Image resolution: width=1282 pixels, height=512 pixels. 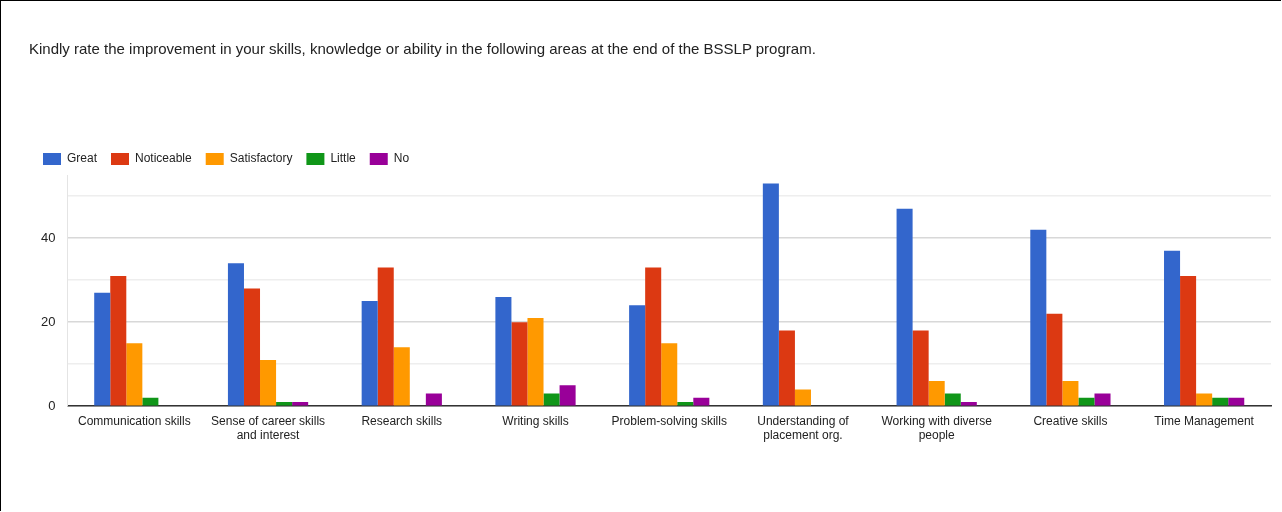 I want to click on x-tick-label: Time Management, so click(x=1204, y=420).